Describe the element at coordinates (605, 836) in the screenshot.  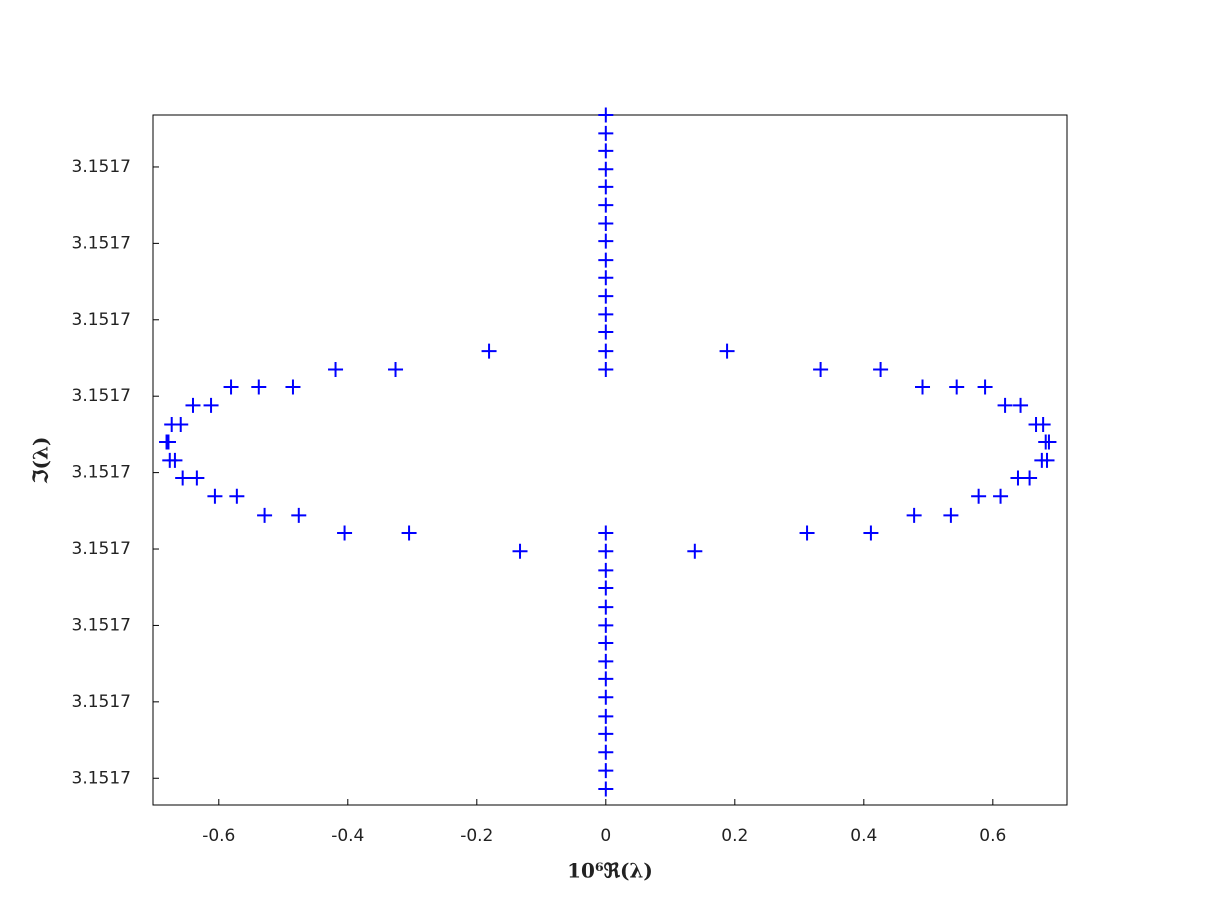
I see `x-tick-label: 0` at that location.